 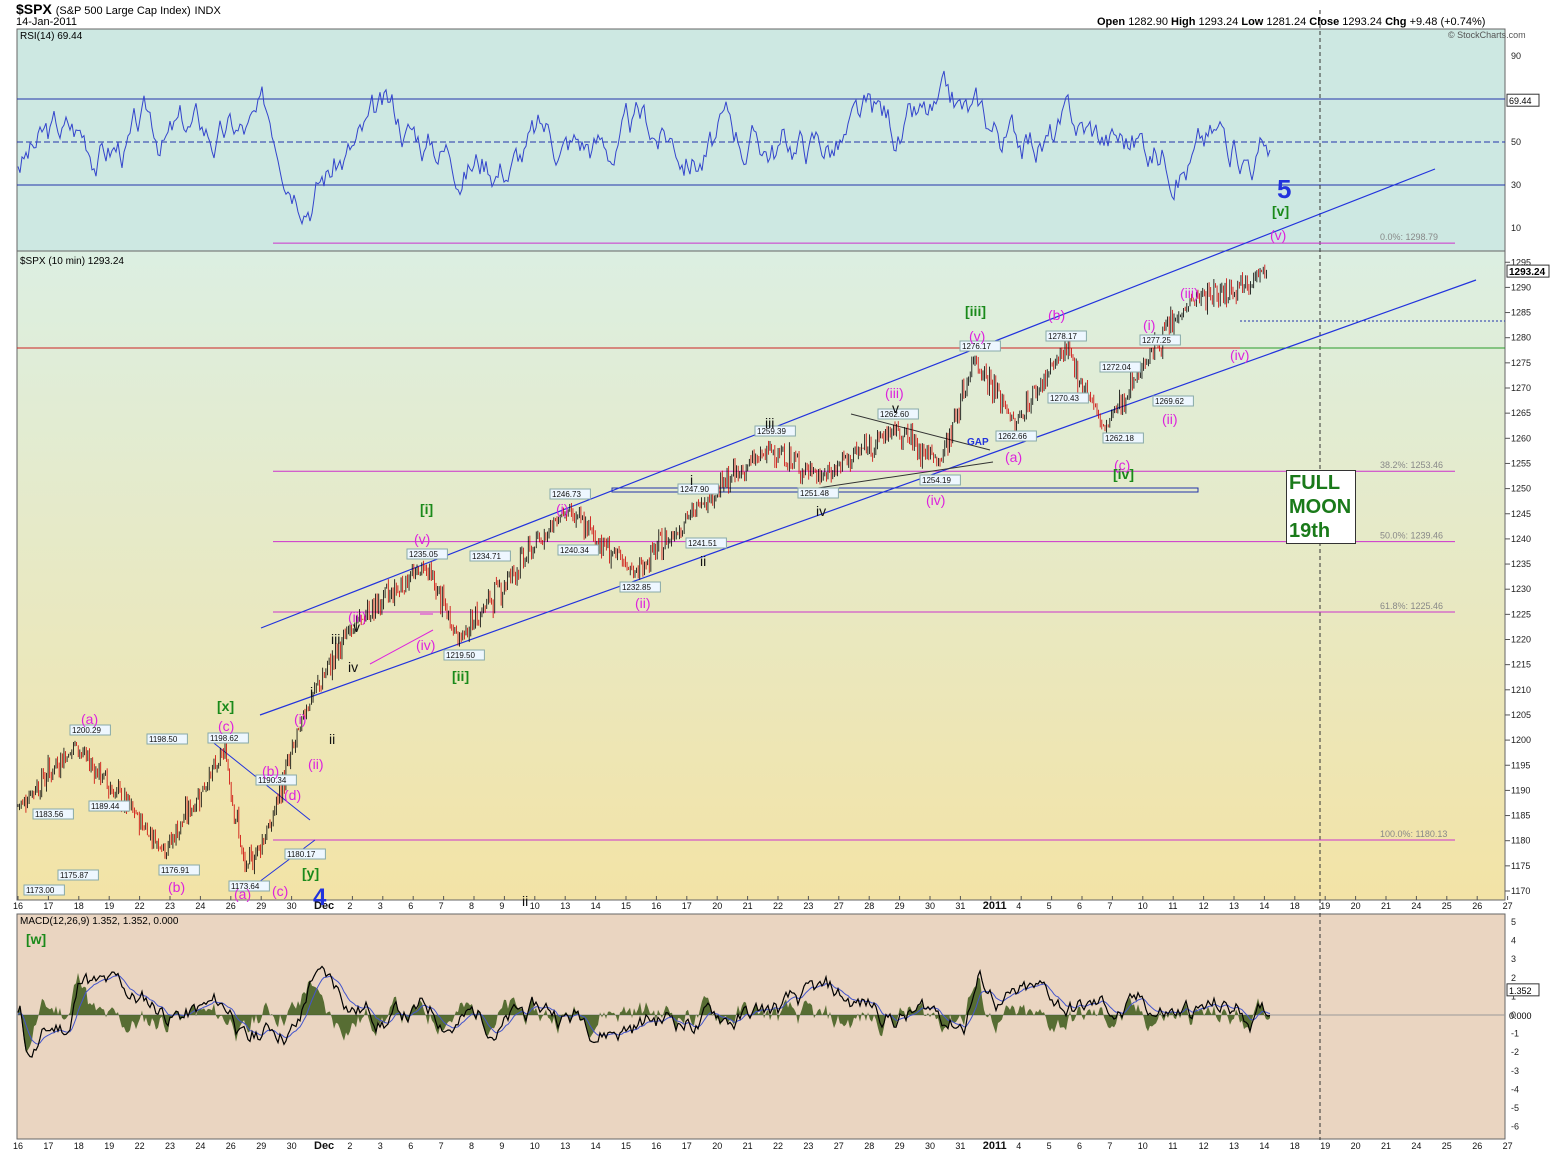 I want to click on x-tick-label: 17, so click(x=48, y=906).